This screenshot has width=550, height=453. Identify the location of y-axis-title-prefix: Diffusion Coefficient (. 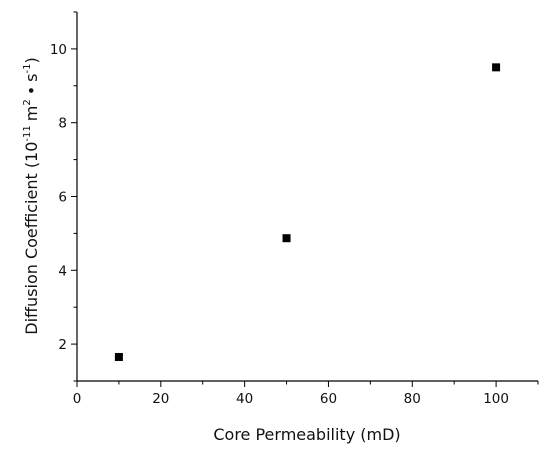
(31, 248).